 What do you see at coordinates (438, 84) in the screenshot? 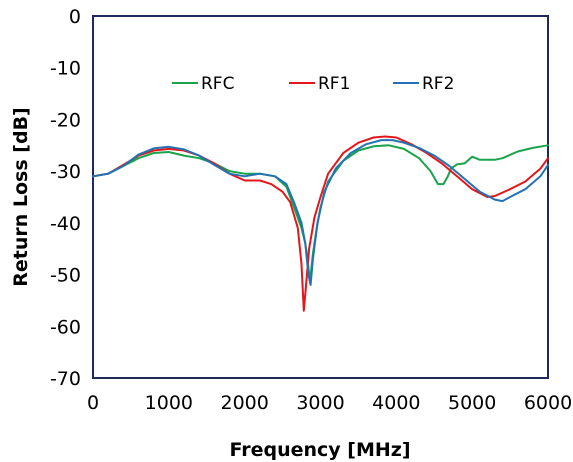
I see `legend-label: RF2` at bounding box center [438, 84].